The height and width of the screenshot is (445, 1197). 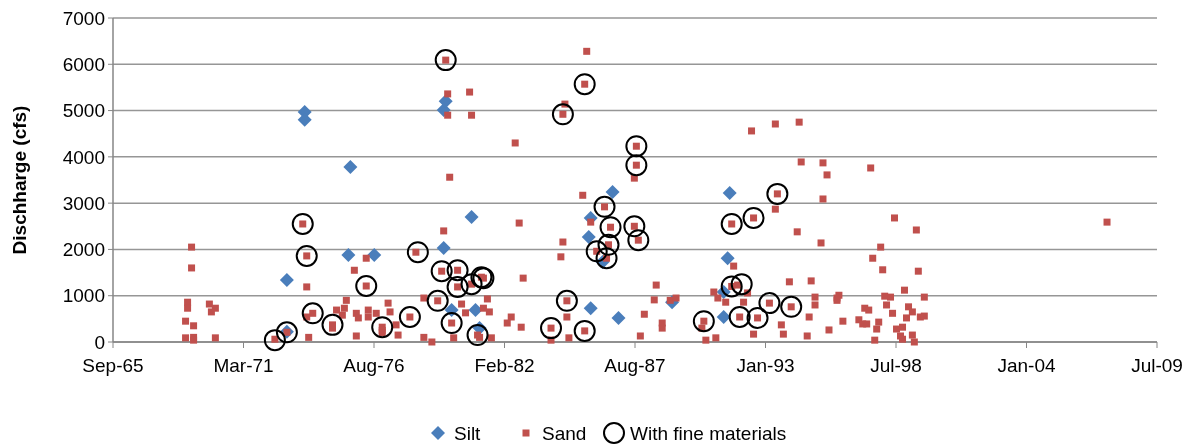 What do you see at coordinates (83, 250) in the screenshot?
I see `y-tick-label: 2000` at bounding box center [83, 250].